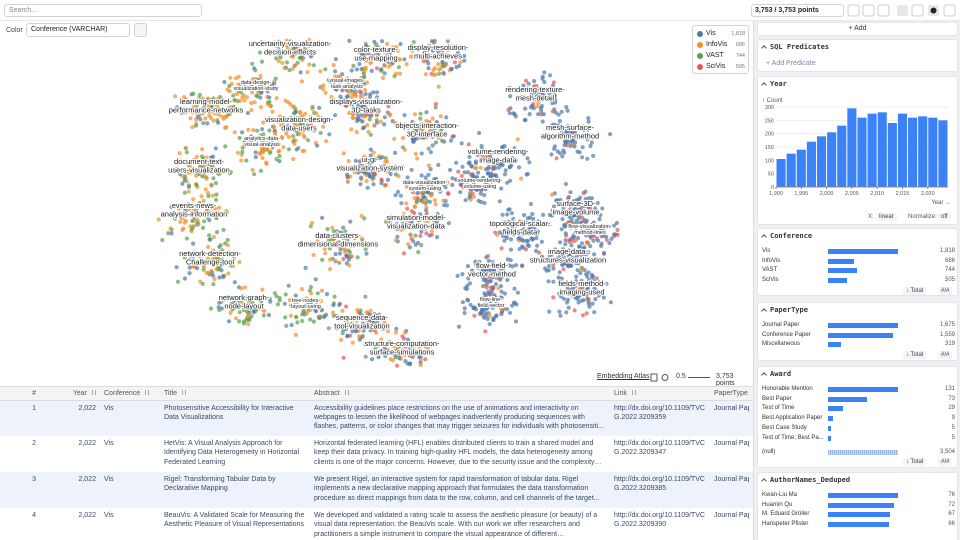 The width and height of the screenshot is (960, 540). What do you see at coordinates (886, 217) in the screenshot?
I see `x-scale-select: linear` at bounding box center [886, 217].